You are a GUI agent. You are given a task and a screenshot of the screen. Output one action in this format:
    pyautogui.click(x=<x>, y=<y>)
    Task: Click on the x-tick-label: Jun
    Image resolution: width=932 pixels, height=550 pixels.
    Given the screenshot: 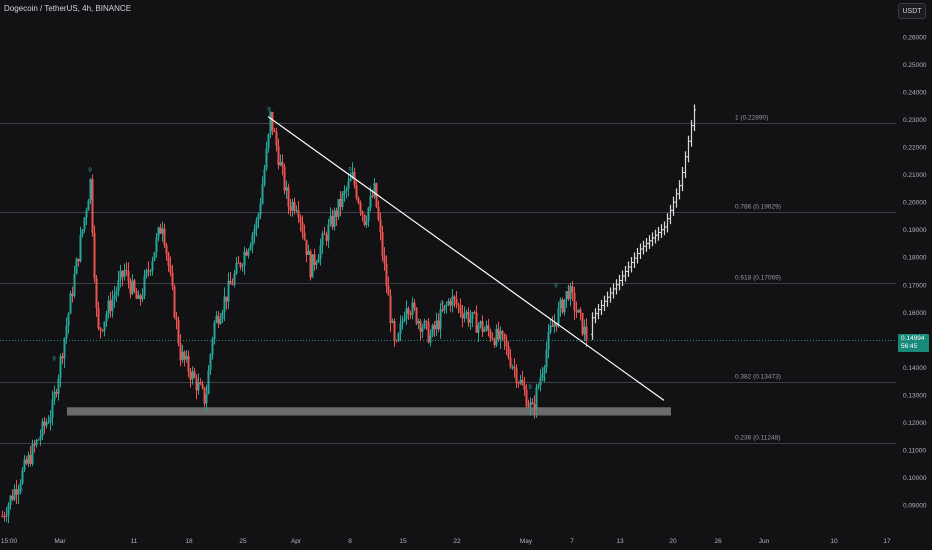 What is the action you would take?
    pyautogui.click(x=764, y=541)
    